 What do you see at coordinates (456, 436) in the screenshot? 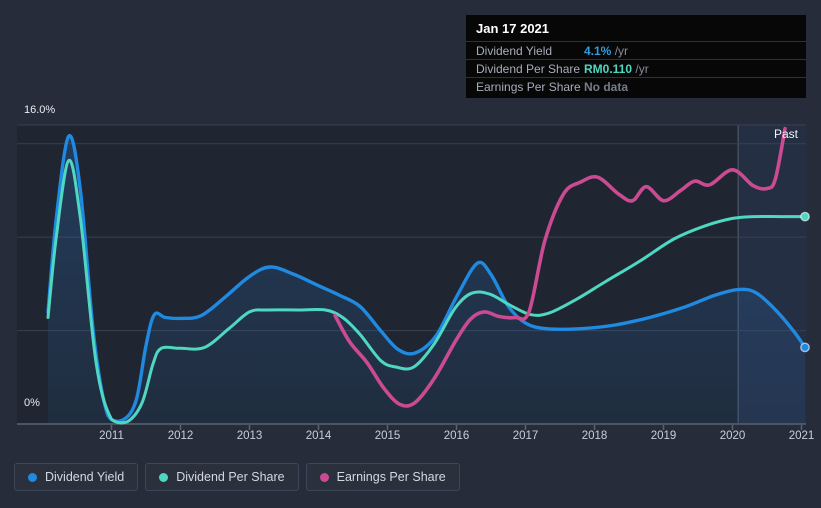
I see `x-axis-label-2016: 2016` at bounding box center [456, 436].